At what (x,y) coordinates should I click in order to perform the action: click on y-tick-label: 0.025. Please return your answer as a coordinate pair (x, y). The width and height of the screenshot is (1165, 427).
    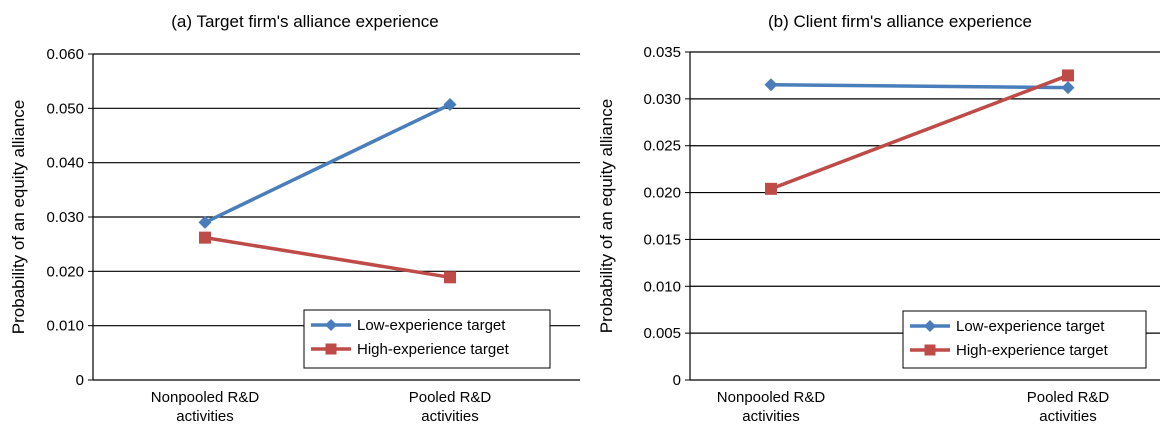
    Looking at the image, I should click on (662, 146).